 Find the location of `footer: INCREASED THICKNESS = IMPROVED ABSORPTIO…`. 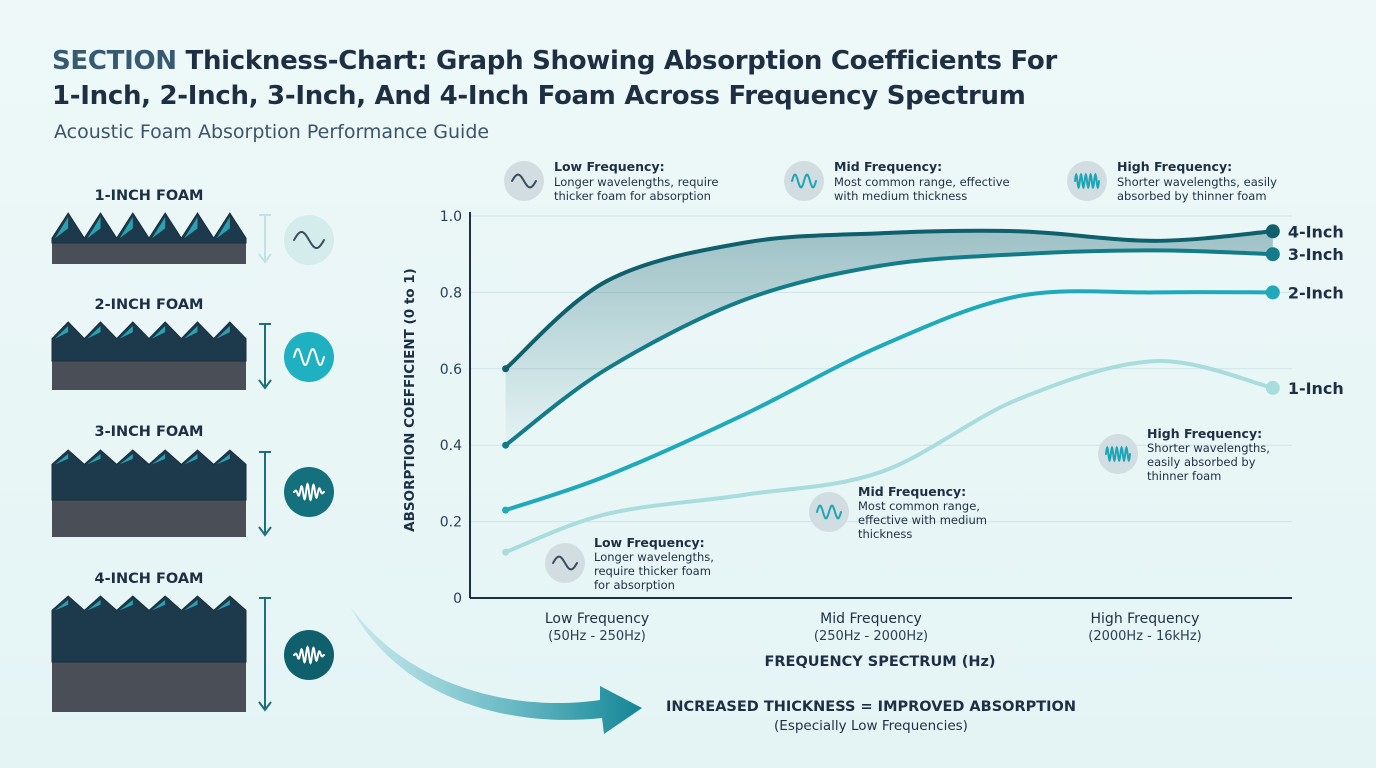

footer: INCREASED THICKNESS = IMPROVED ABSORPTIO… is located at coordinates (713, 670).